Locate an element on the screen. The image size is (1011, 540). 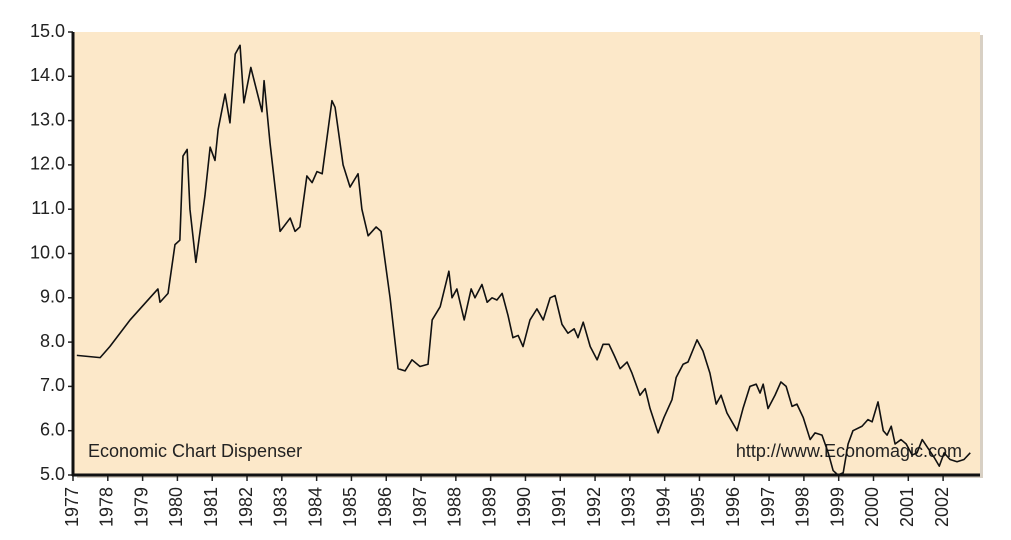
x-tick-label: 1977 is located at coordinates (72, 507).